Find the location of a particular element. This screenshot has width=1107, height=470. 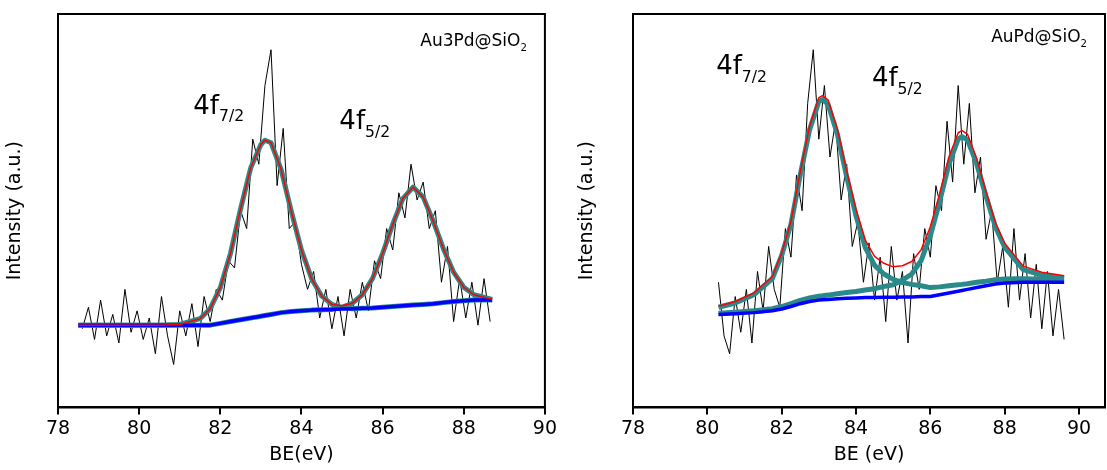

x-axis-title: BE (eV) is located at coordinates (869, 452).